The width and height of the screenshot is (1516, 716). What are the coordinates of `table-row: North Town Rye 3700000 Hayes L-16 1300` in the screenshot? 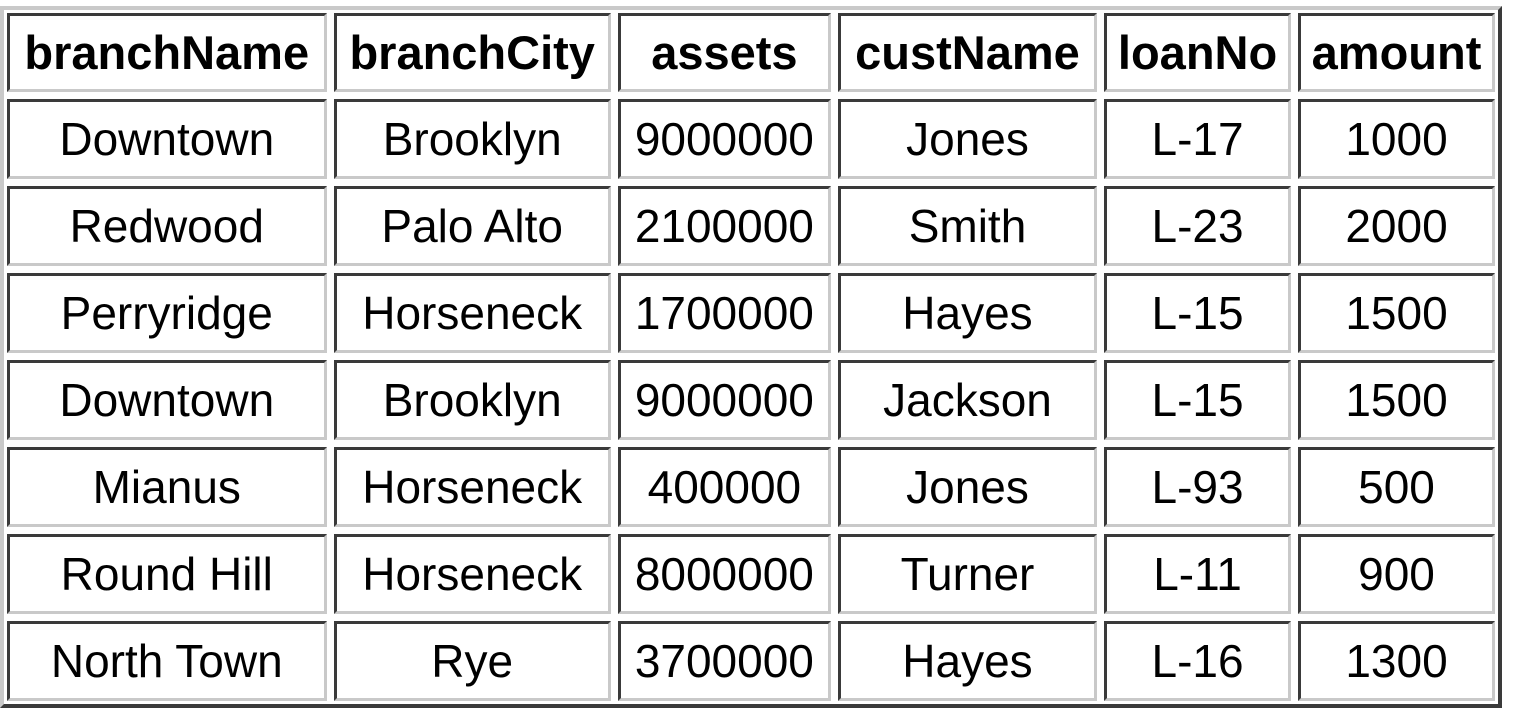 It's located at (751, 661).